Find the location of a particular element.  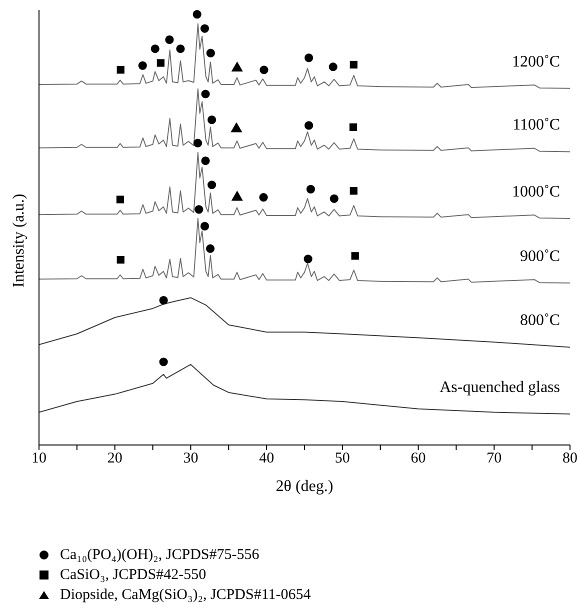

x-tick-label: 70 is located at coordinates (494, 458).